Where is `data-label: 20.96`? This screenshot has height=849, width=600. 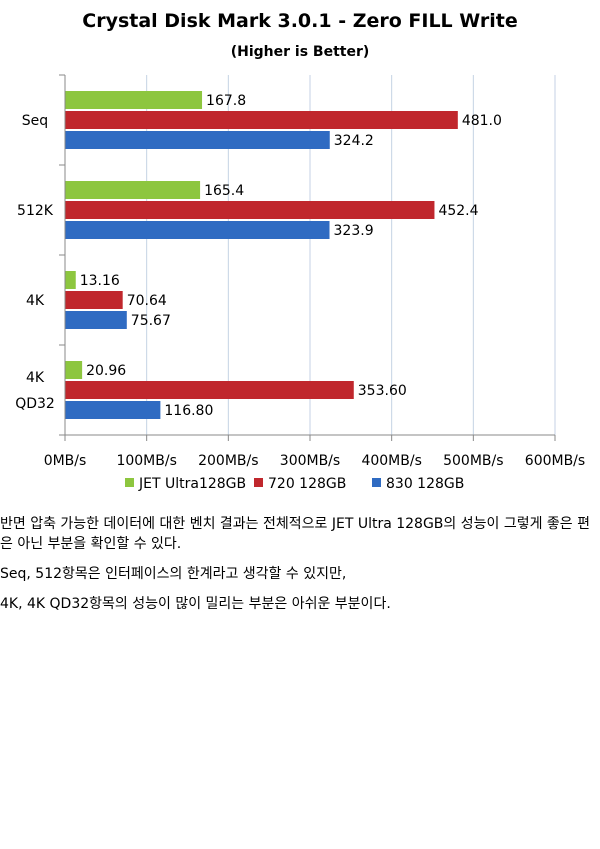
data-label: 20.96 is located at coordinates (106, 371).